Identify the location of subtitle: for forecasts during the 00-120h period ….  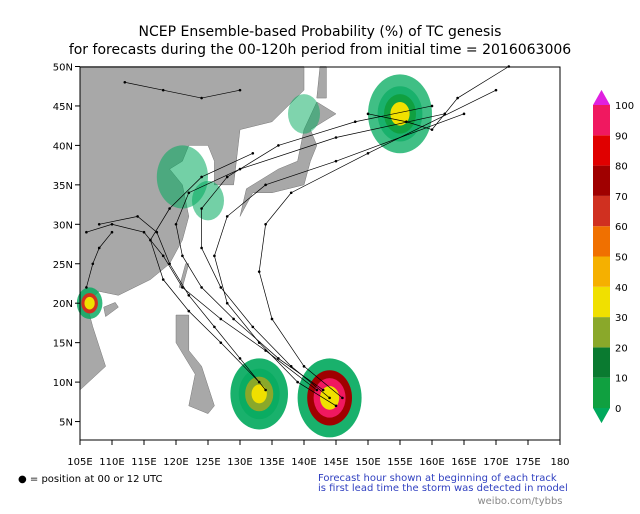
(320, 50).